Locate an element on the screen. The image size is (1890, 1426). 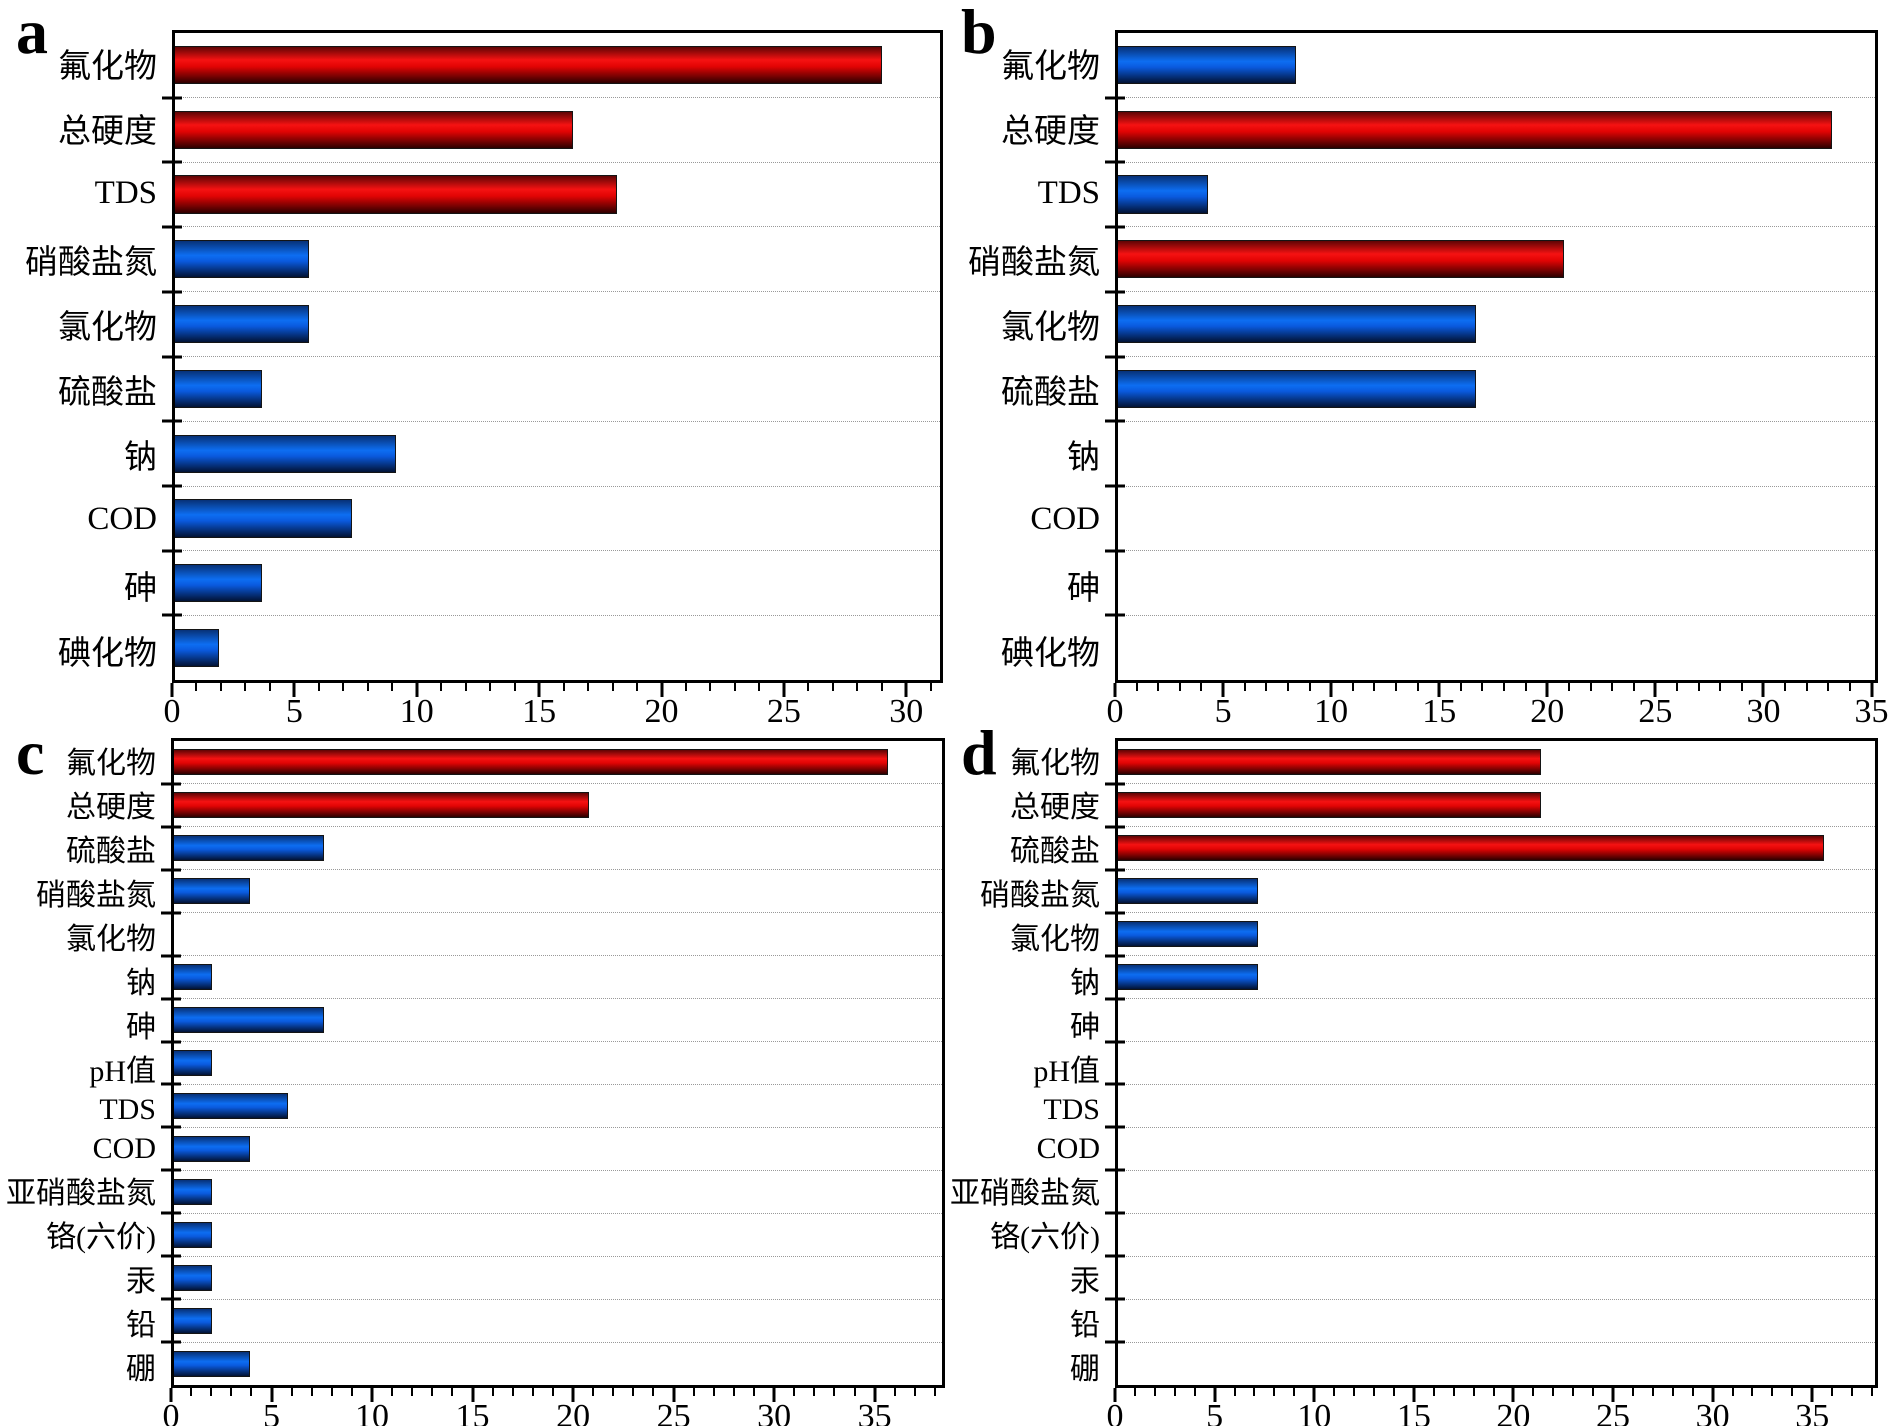
x-axis-tick-label: 10 is located at coordinates (1314, 1412).